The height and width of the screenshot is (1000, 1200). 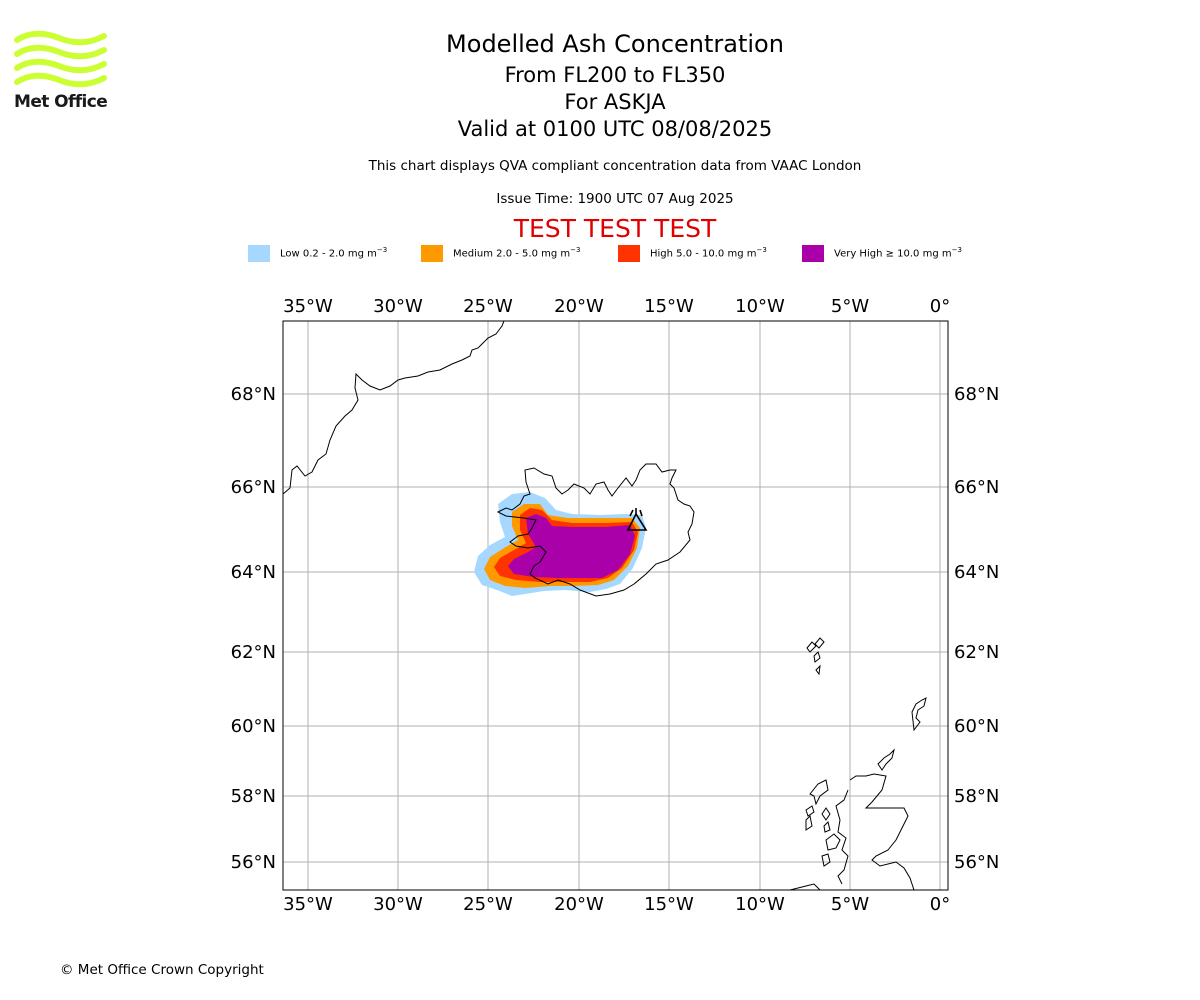 What do you see at coordinates (253, 628) in the screenshot?
I see `lat-labels-left: 68°N 66°N 64°N 62°N 60°N 58°N 56°N` at bounding box center [253, 628].